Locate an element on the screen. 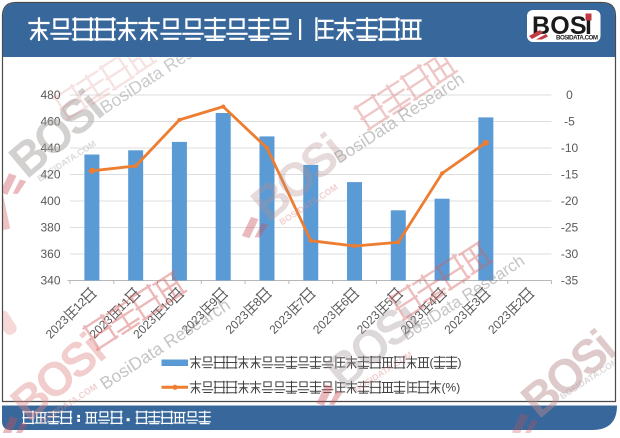 The height and width of the screenshot is (438, 620). svg-text: 480 is located at coordinates (50, 95).